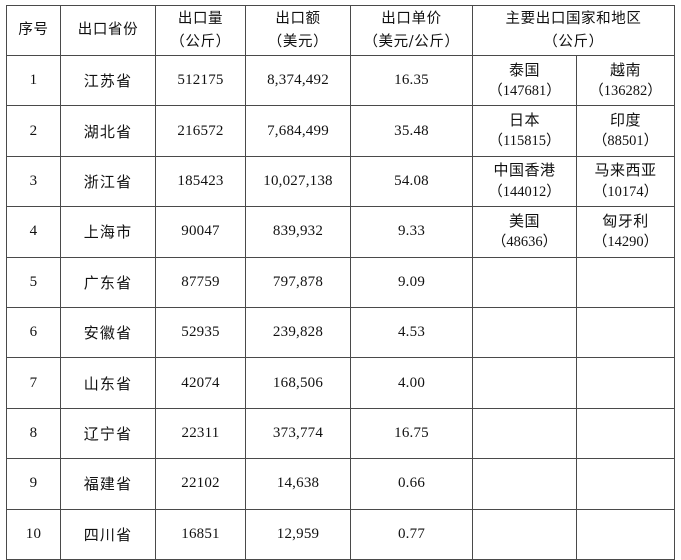 Image resolution: width=681 pixels, height=560 pixels. Describe the element at coordinates (524, 80) in the screenshot. I see `cell-country-primary: 泰国 （147681）` at that location.